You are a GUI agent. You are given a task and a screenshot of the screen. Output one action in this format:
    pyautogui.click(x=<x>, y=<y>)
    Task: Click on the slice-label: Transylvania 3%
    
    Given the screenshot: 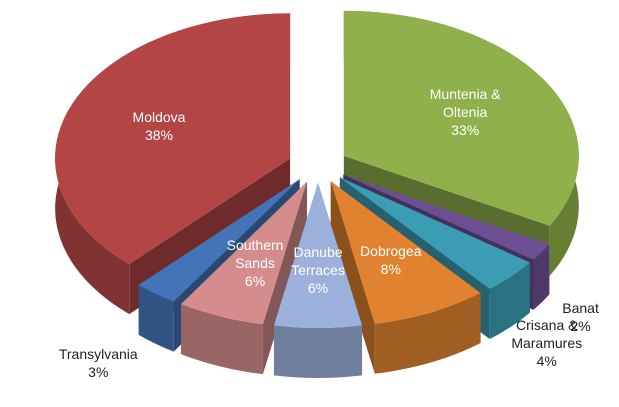 What is the action you would take?
    pyautogui.click(x=98, y=363)
    